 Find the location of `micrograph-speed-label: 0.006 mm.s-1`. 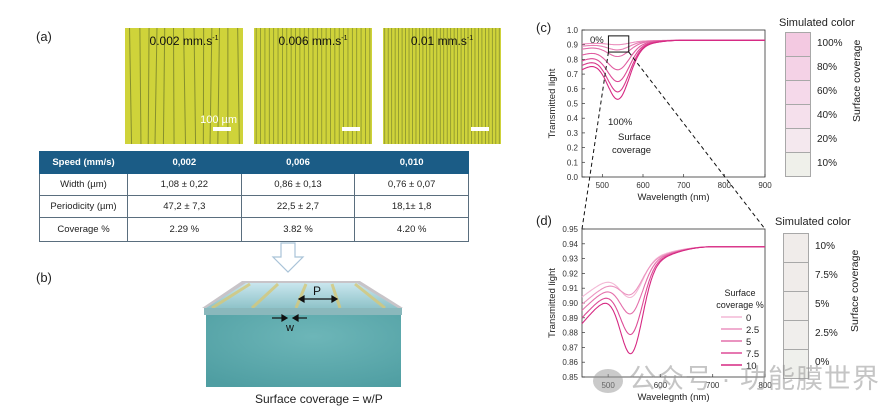

micrograph-speed-label: 0.006 mm.s-1 is located at coordinates (313, 41).